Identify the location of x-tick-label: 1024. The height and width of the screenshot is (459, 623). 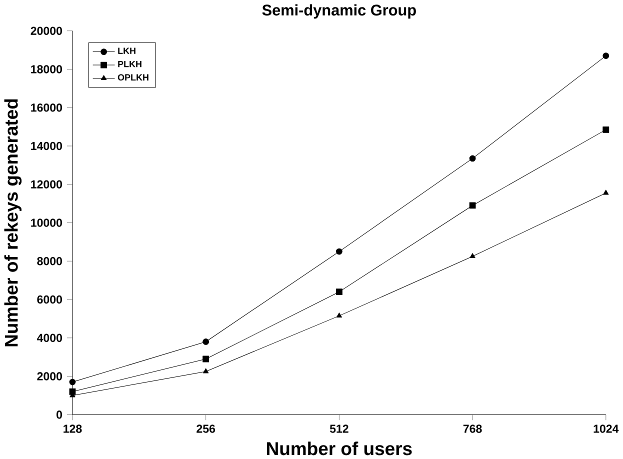
(606, 428).